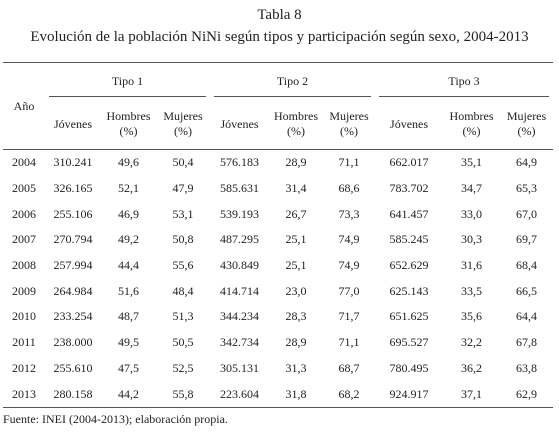 This screenshot has height=434, width=559. What do you see at coordinates (128, 162) in the screenshot?
I see `value-cell: 49,6` at bounding box center [128, 162].